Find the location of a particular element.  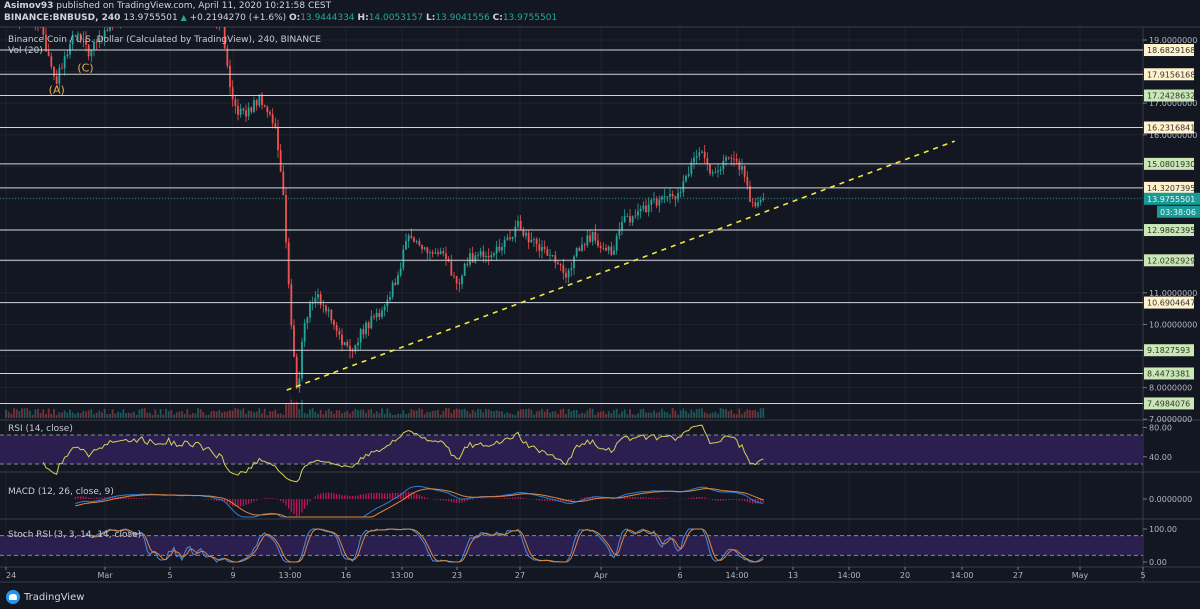

rsi-band is located at coordinates (571, 449).